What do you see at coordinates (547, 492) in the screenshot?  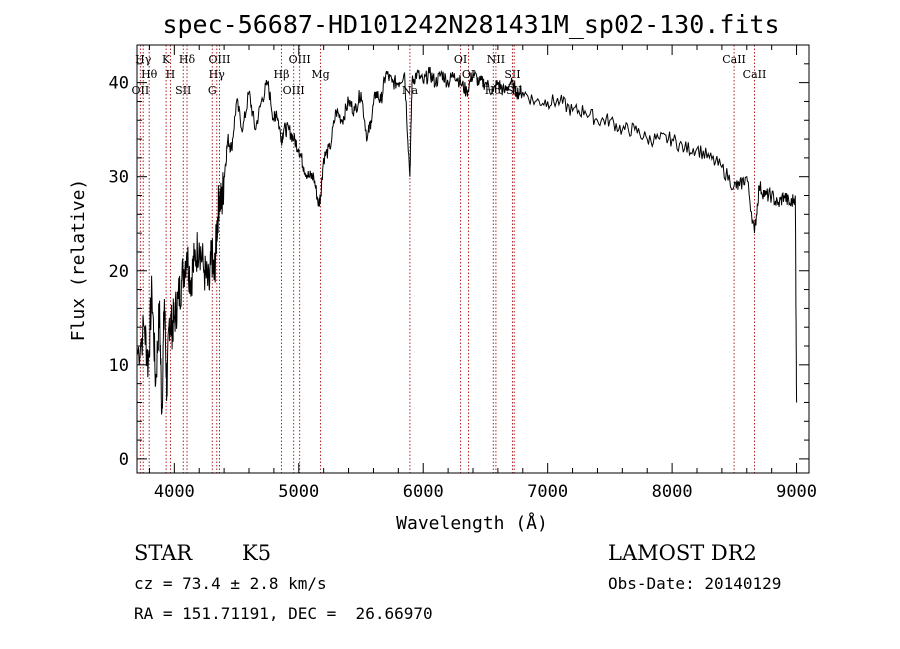 I see `x-tick-label: 7000` at bounding box center [547, 492].